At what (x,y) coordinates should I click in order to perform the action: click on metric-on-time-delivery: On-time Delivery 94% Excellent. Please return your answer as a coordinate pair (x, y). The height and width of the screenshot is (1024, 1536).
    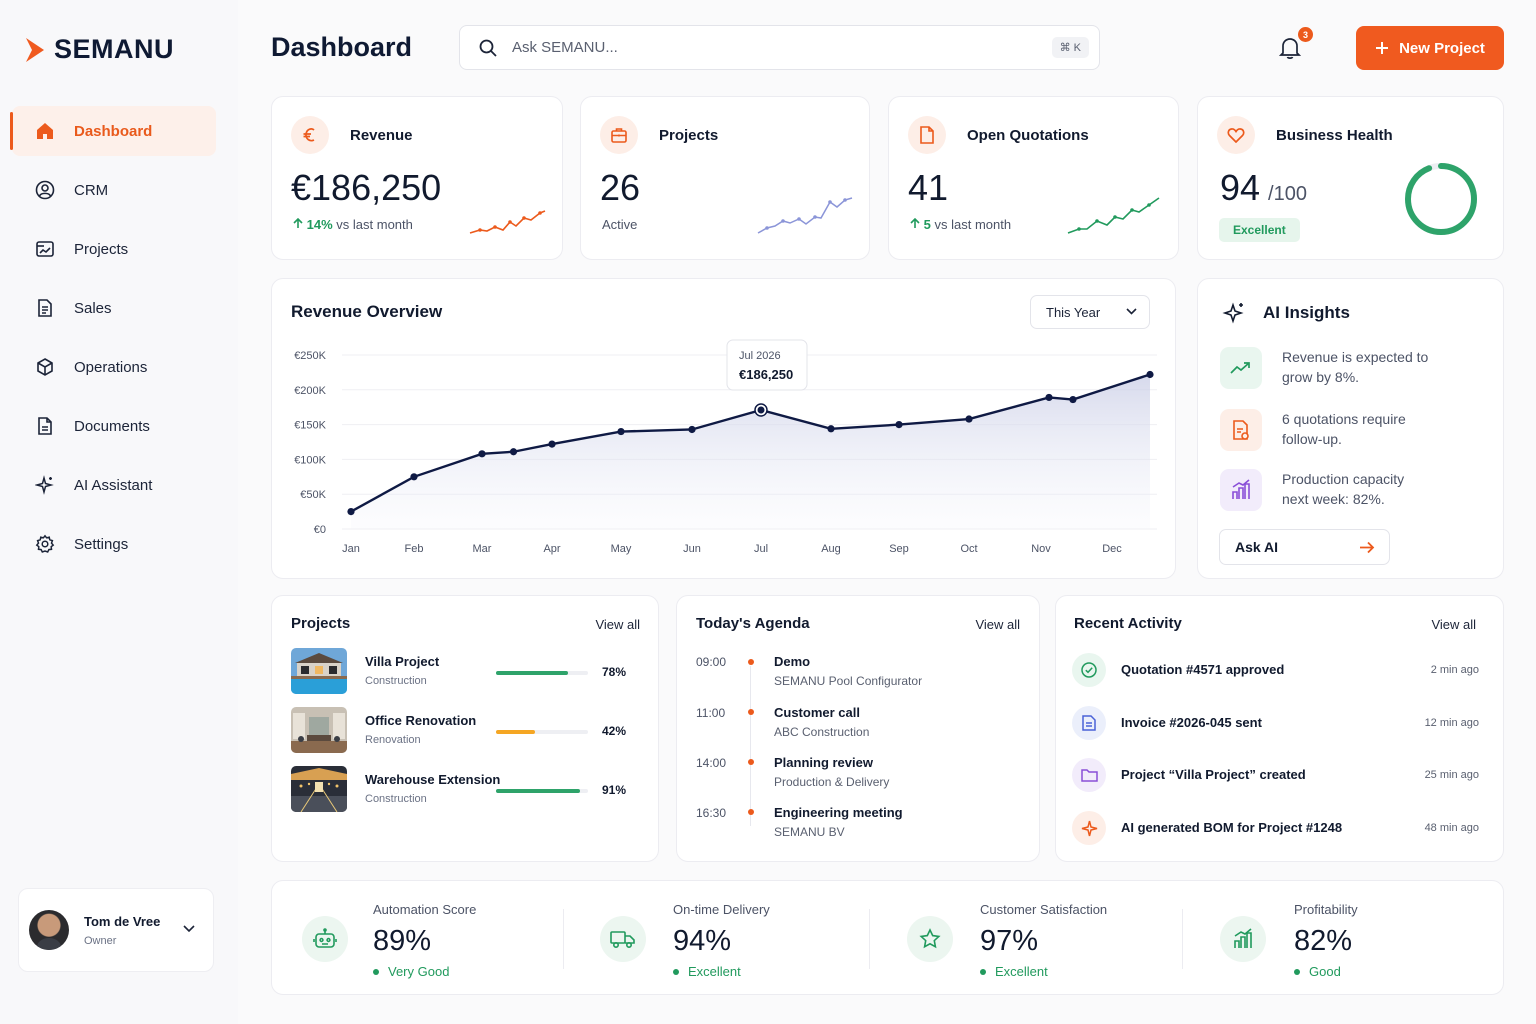
    Looking at the image, I should click on (722, 938).